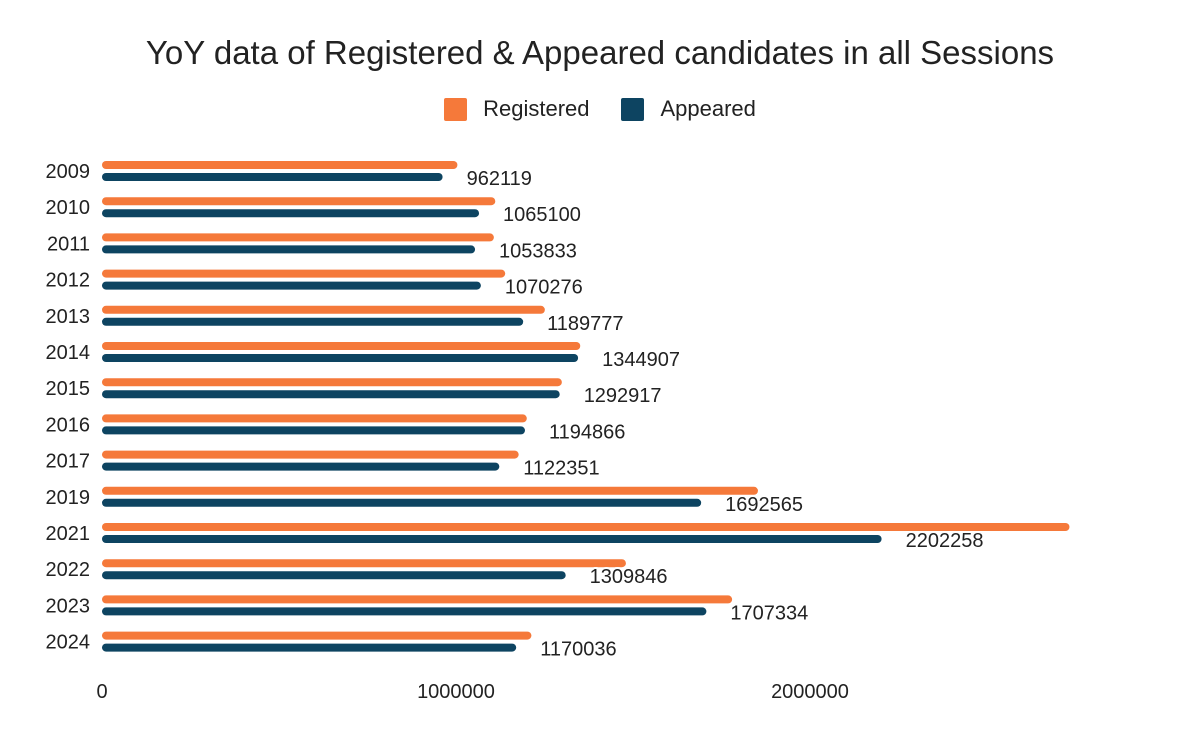 This screenshot has height=742, width=1200. What do you see at coordinates (585, 324) in the screenshot?
I see `data-label: 1189777` at bounding box center [585, 324].